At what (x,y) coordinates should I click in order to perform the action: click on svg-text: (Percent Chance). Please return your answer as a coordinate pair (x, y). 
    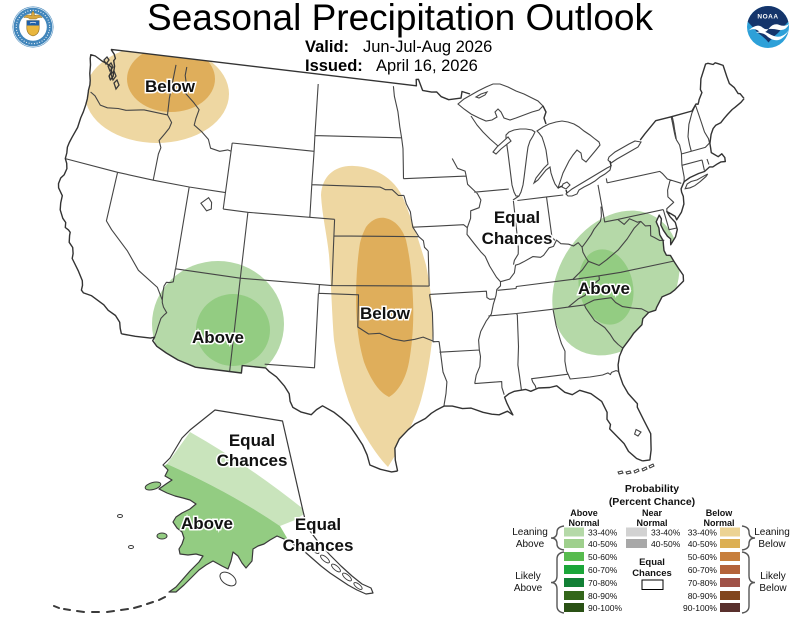
    Looking at the image, I should click on (652, 502).